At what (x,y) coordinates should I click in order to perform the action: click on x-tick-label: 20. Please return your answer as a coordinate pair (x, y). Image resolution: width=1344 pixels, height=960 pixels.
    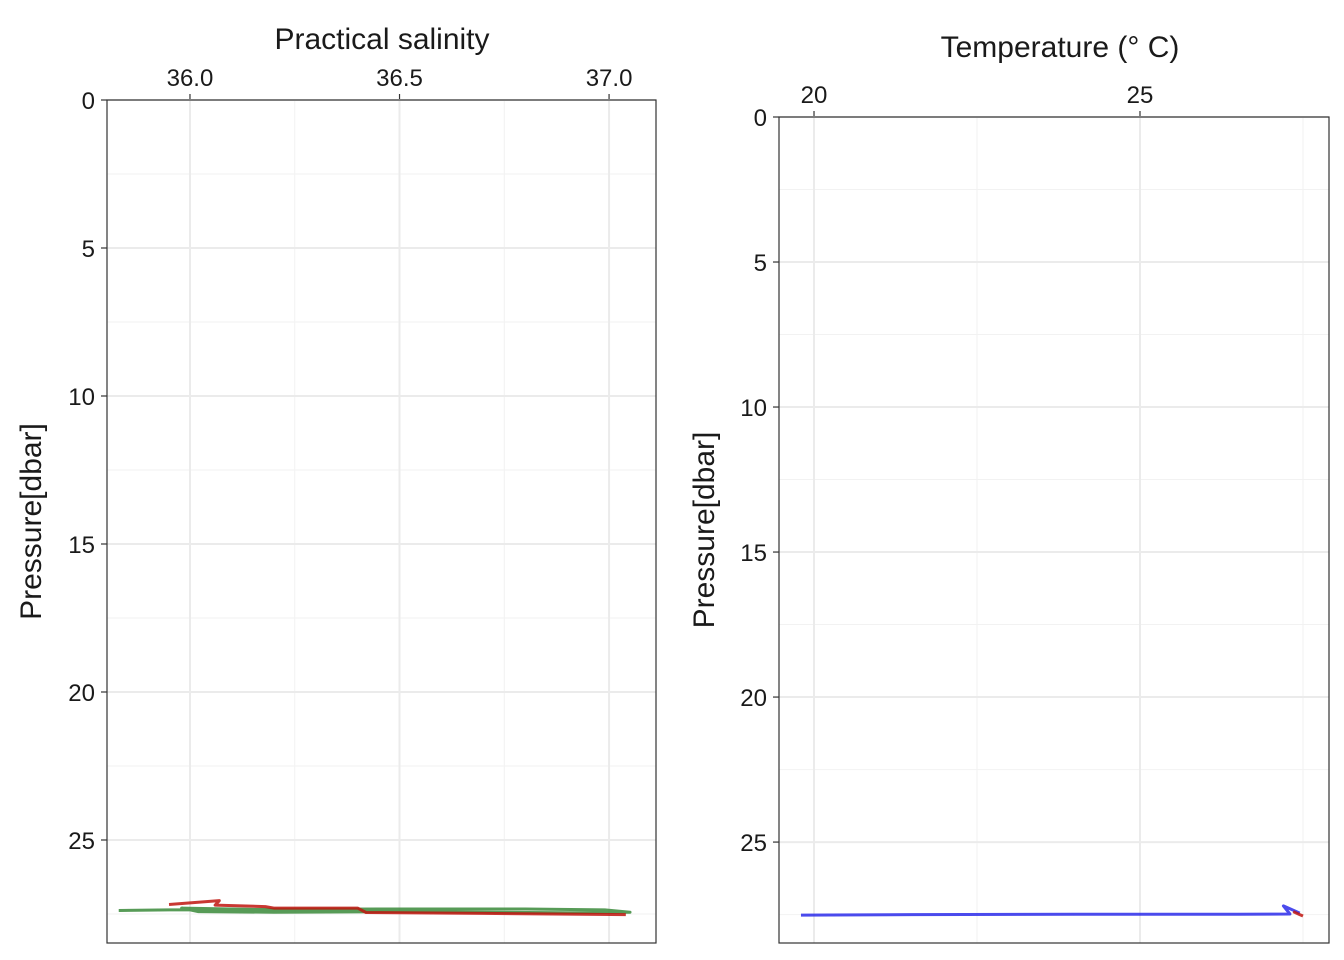
    Looking at the image, I should click on (814, 95).